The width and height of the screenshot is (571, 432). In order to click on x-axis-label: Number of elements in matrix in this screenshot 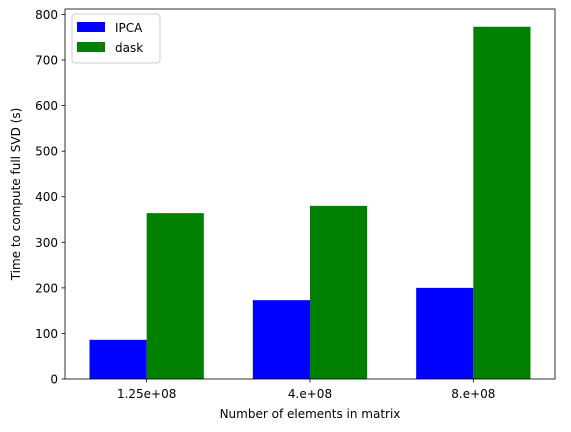, I will do `click(310, 414)`.